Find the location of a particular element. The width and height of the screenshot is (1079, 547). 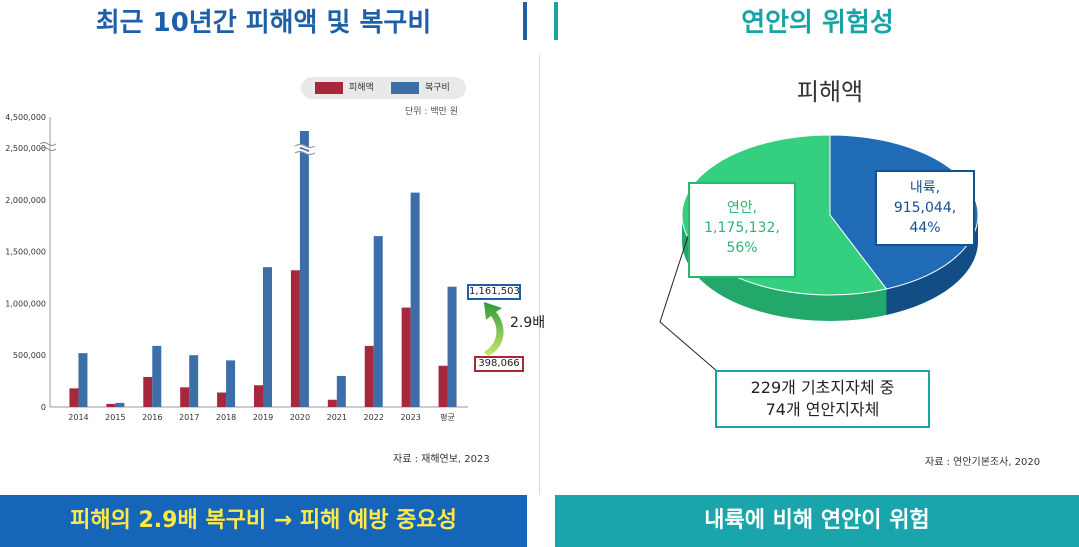

note-box: 229개 기초지자체 중 74개 연안지자체 is located at coordinates (822, 399).